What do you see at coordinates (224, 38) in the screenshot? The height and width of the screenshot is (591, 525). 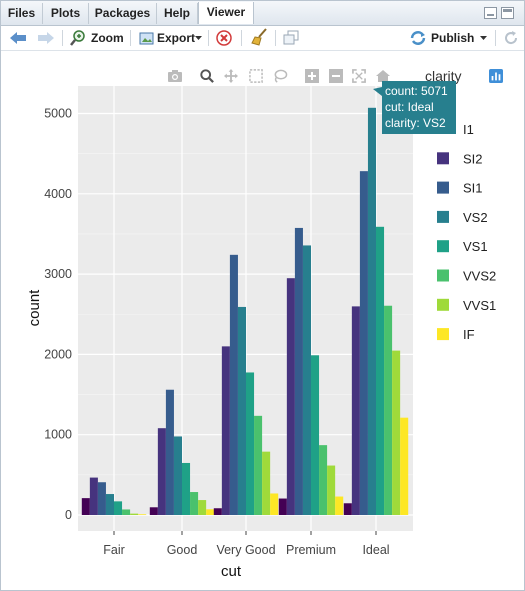 I see `clear-viewer-icon` at bounding box center [224, 38].